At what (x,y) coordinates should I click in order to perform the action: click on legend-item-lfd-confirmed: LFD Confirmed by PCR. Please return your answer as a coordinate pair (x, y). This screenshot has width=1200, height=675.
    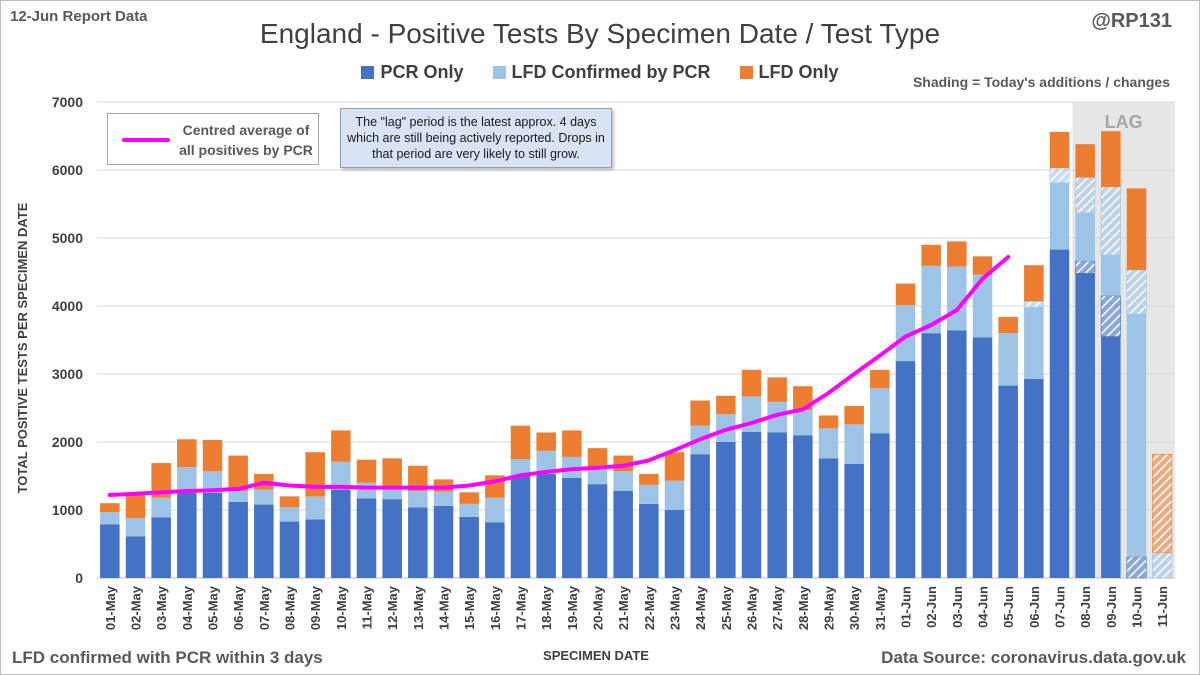
    Looking at the image, I should click on (601, 72).